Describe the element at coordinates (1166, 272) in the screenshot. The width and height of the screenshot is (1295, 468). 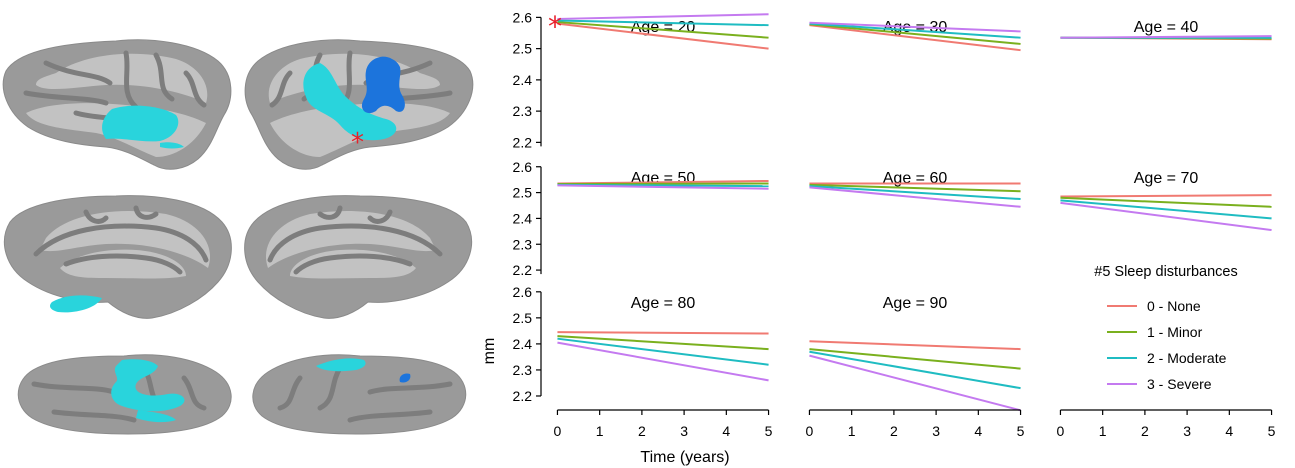
I see `legend-title: #5 Sleep disturbances` at that location.